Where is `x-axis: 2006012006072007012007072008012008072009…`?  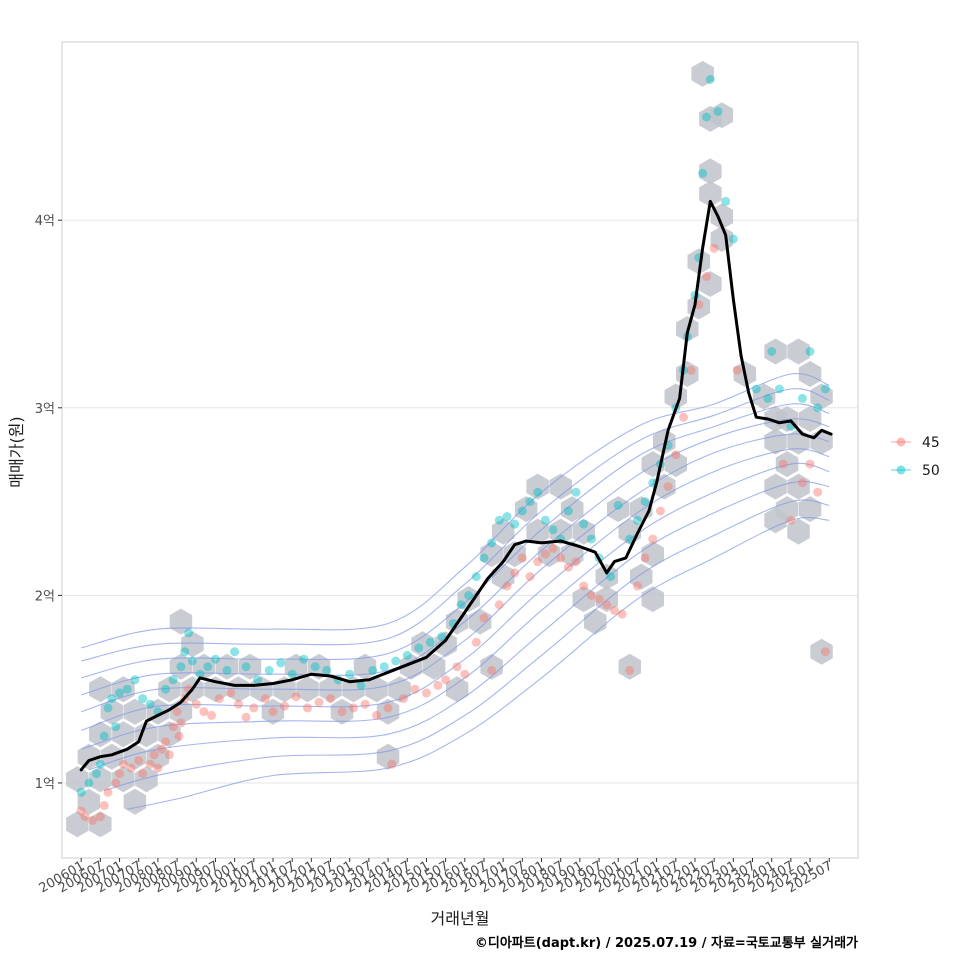 x-axis: 2006012006072007012007072008012008072009… is located at coordinates (436, 877).